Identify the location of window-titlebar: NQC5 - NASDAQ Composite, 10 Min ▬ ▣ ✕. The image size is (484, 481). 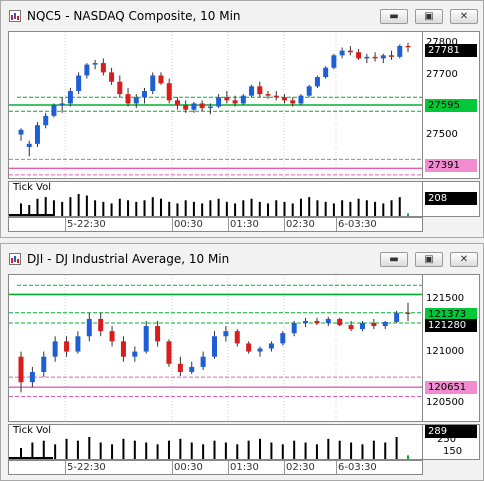
(242, 16).